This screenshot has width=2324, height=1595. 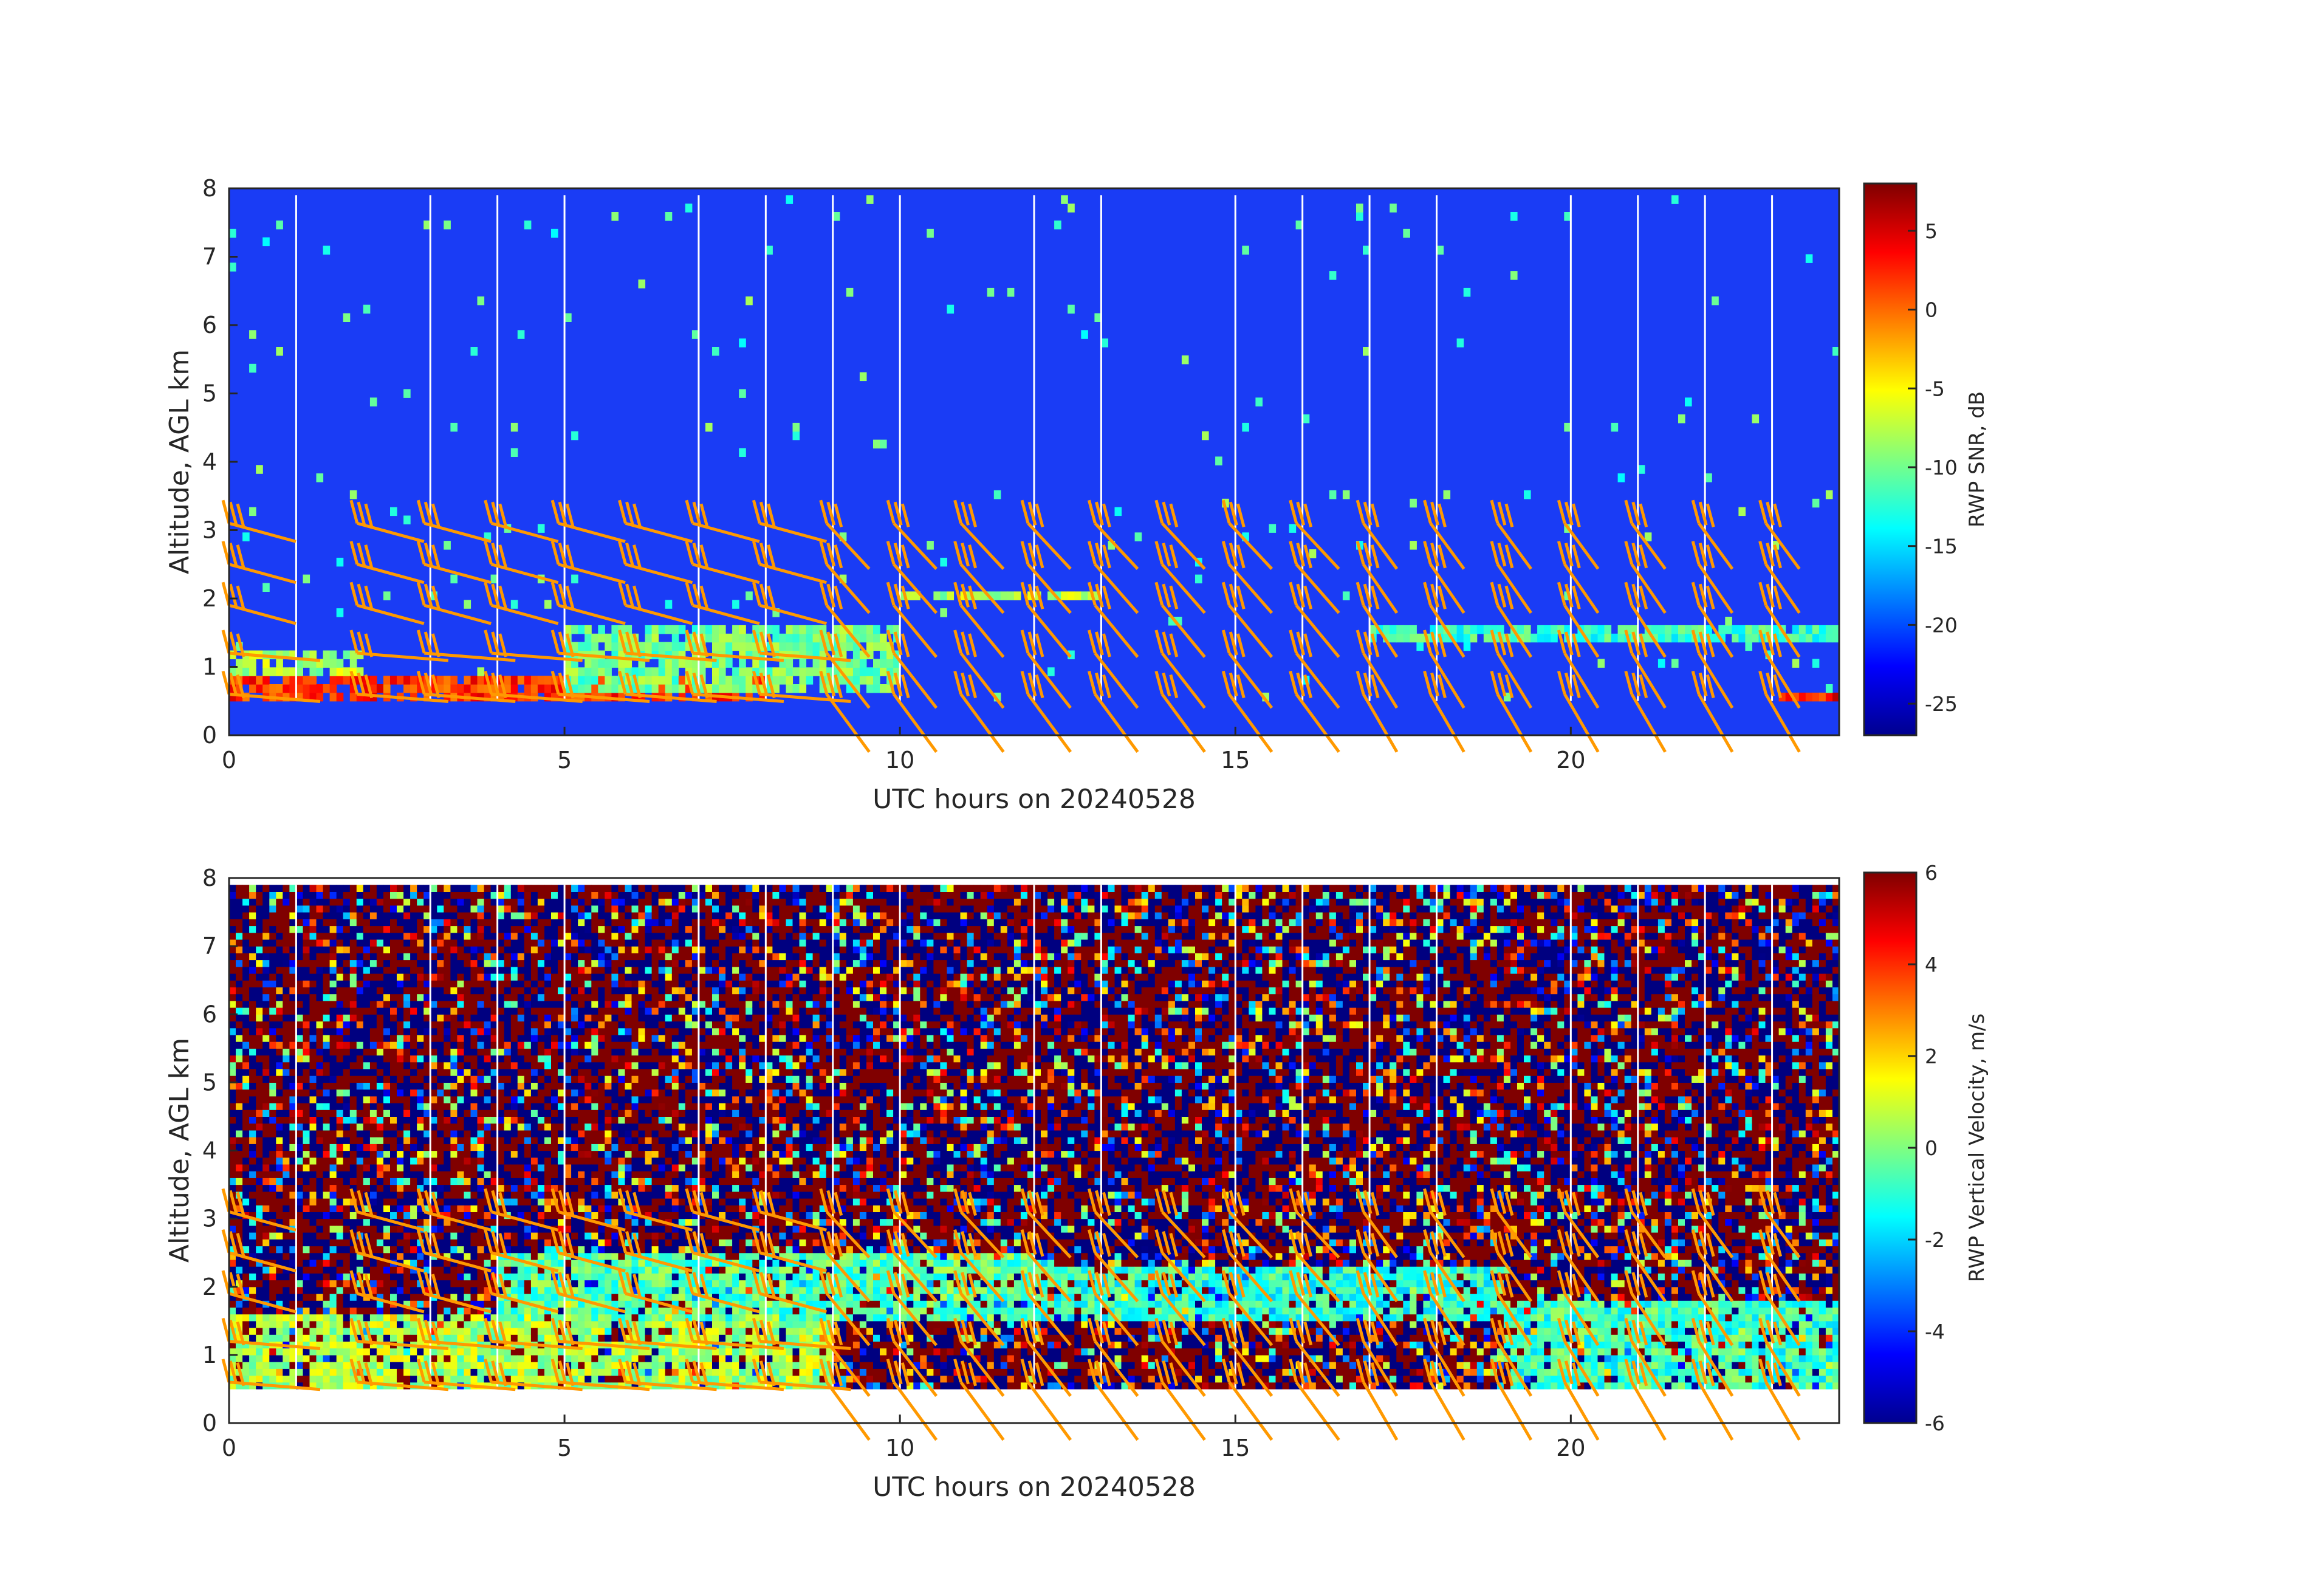 I want to click on y-tick-label: 1, so click(x=210, y=667).